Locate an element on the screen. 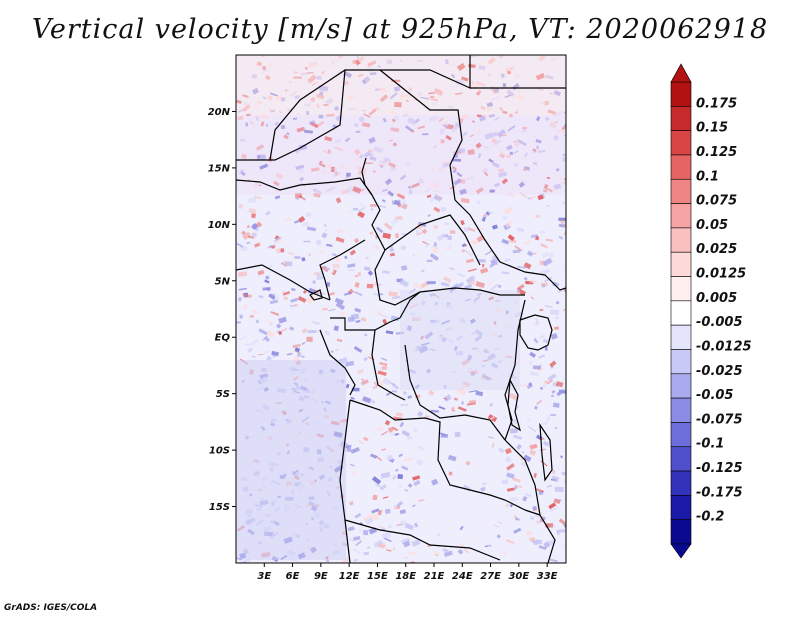  grads-credit: GrADS: IGES/COLA is located at coordinates (51, 608).